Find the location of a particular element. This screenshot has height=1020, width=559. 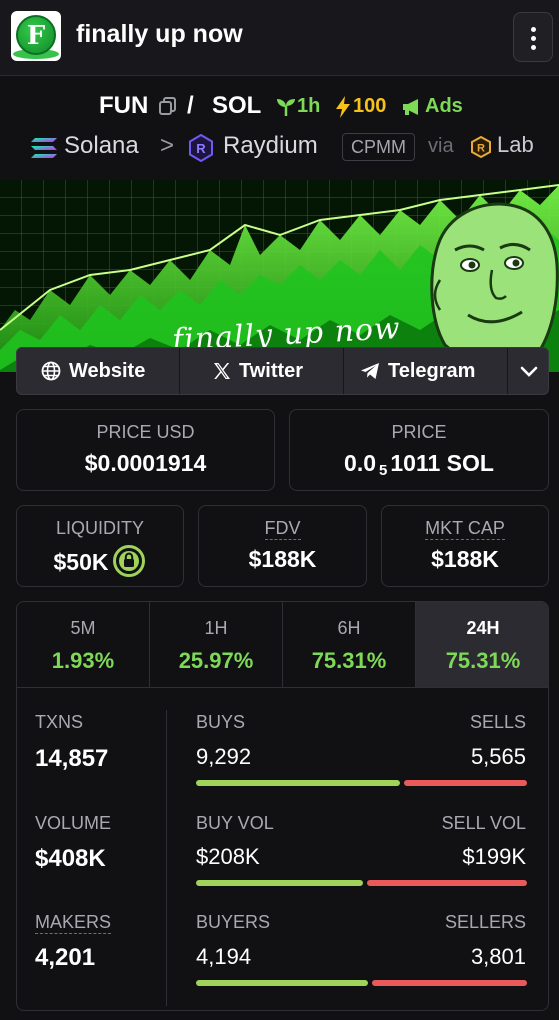

website-label: Website is located at coordinates (107, 371).